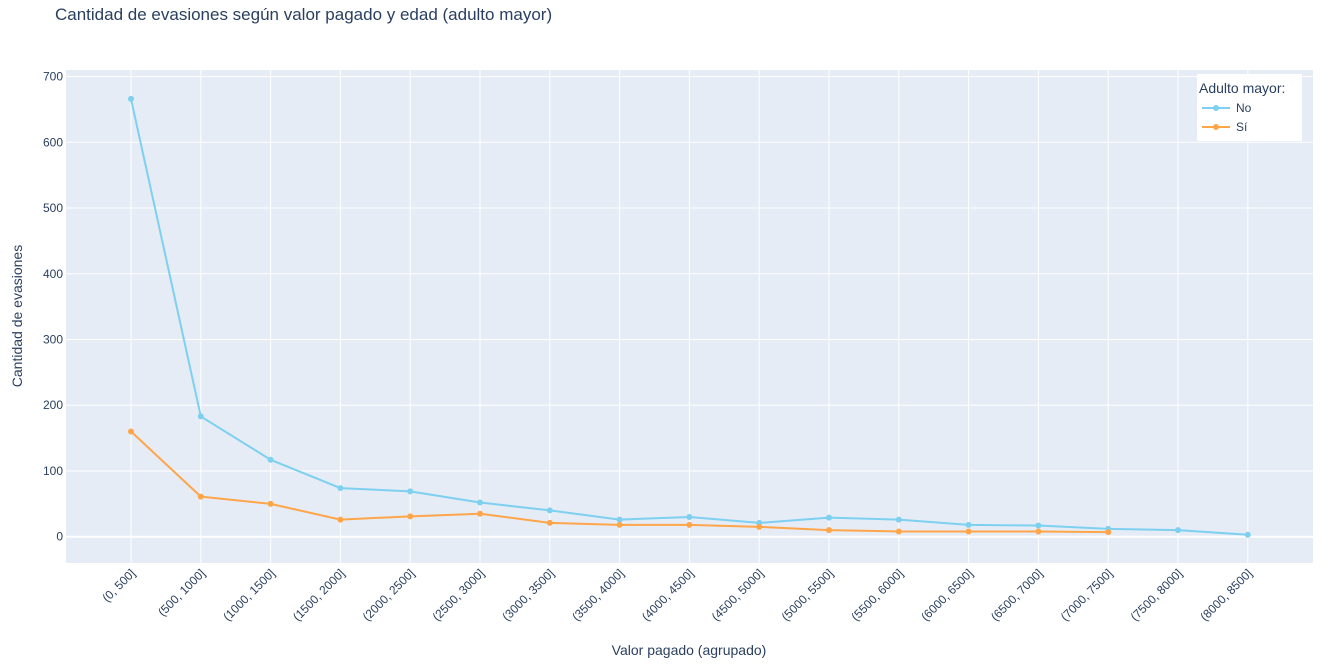 This screenshot has width=1331, height=671. I want to click on y-axis-ticks: 0 100 200 300 400 500 600 700, so click(53, 307).